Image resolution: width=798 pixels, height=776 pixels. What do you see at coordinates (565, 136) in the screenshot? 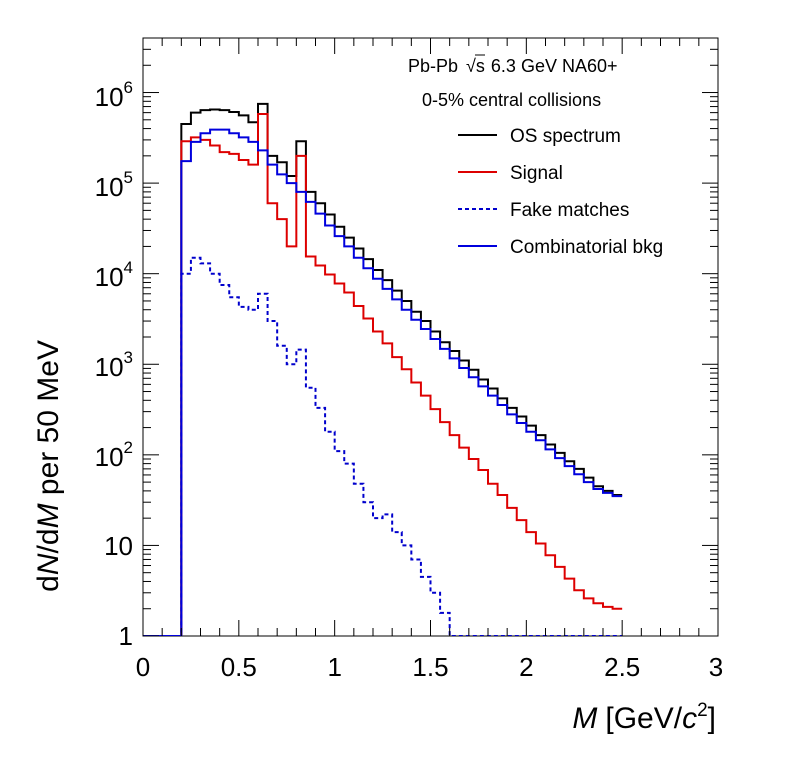
I see `legend-label-os-spectrum: OS spectrum` at bounding box center [565, 136].